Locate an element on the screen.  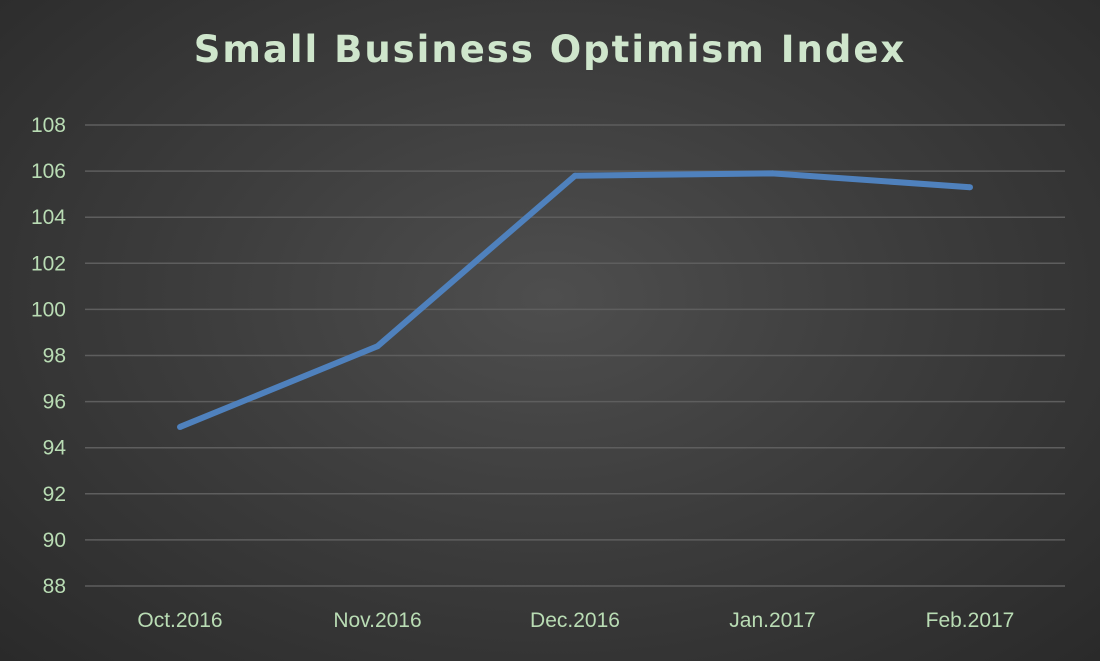
x-tick-label-3: Dec.2016 is located at coordinates (575, 620).